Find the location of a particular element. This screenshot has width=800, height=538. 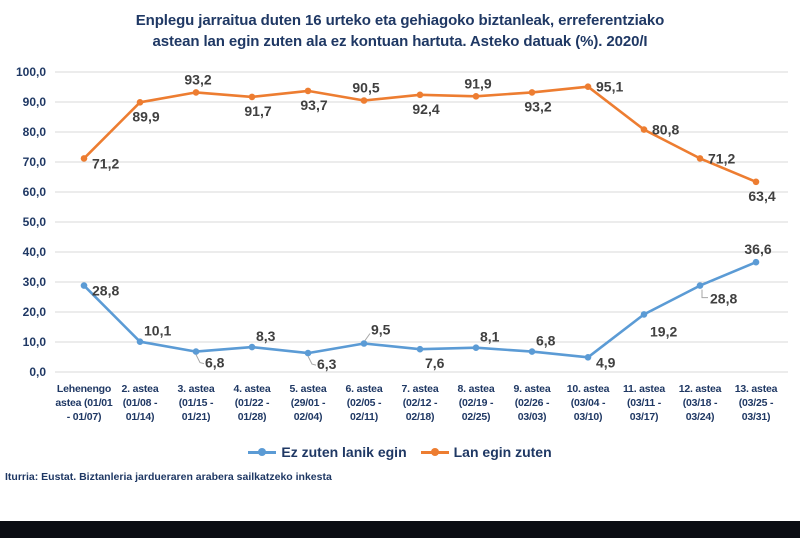

data-label-lan-egin-zuten: 91,7 is located at coordinates (257, 111).